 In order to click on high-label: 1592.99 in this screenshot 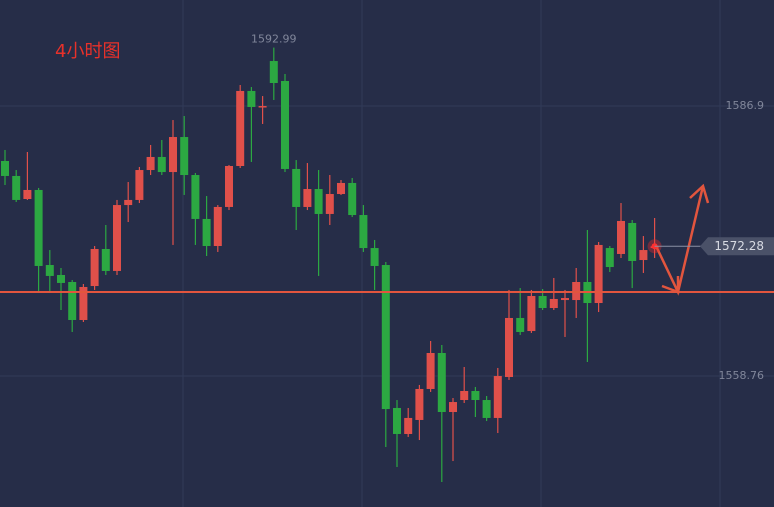, I will do `click(274, 39)`.